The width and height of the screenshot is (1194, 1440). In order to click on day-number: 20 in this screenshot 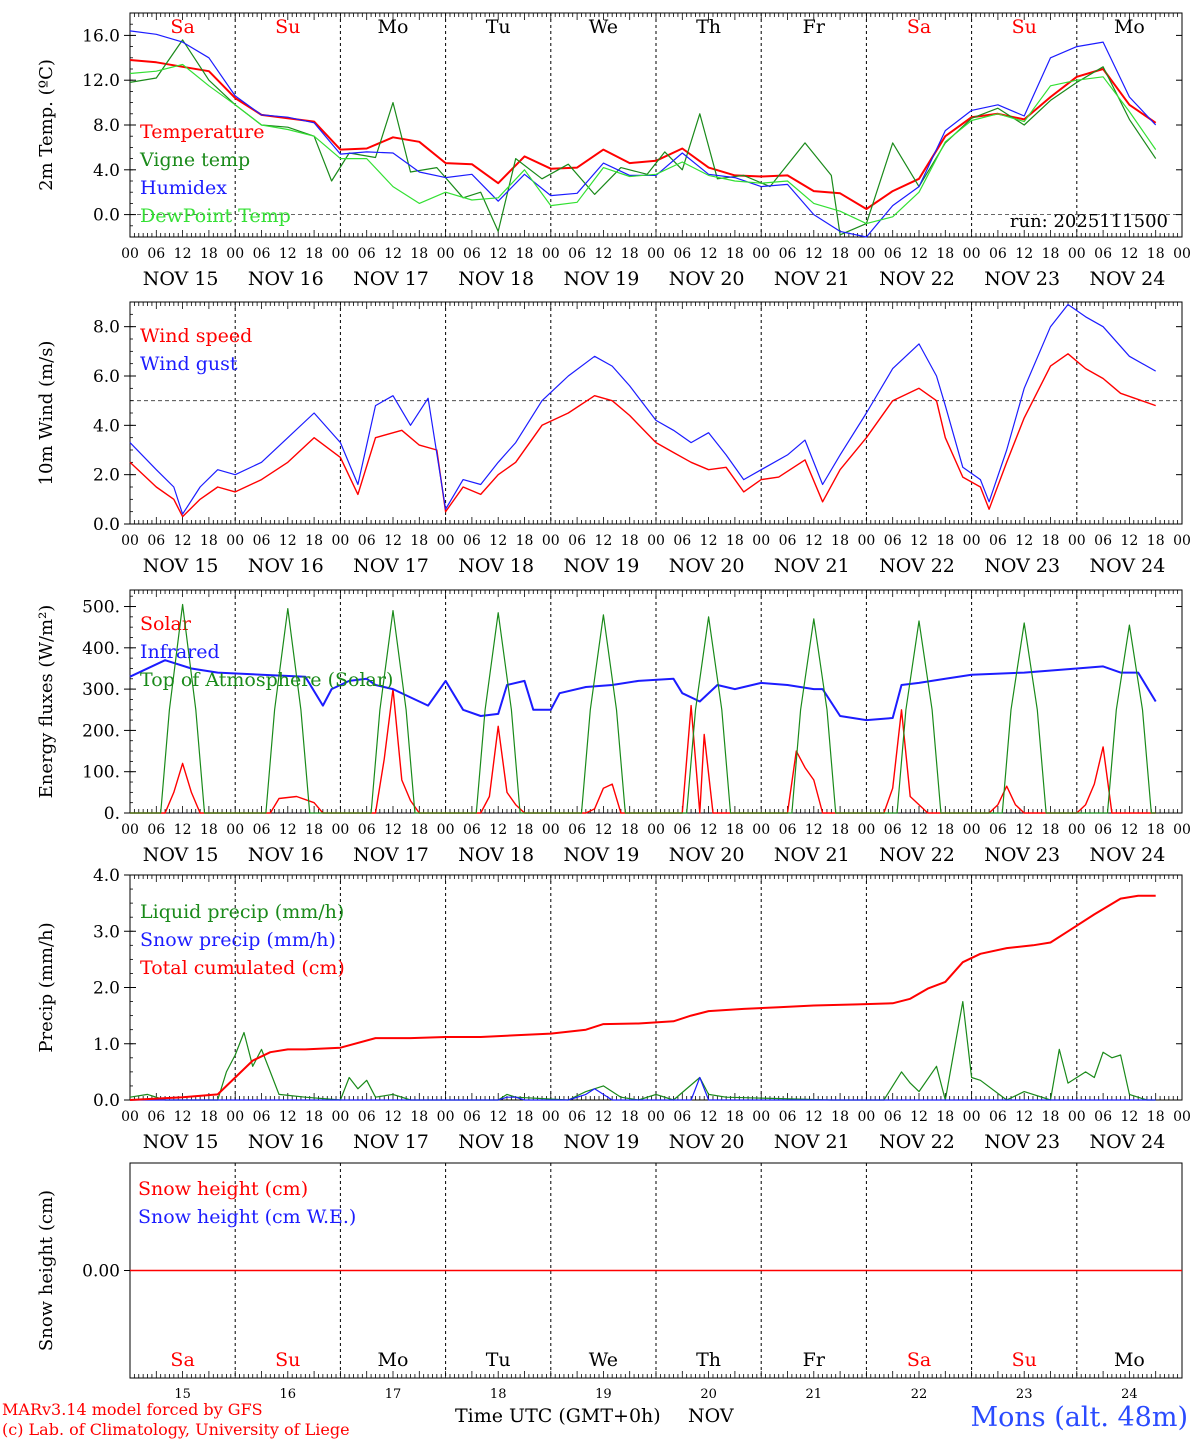, I will do `click(708, 1394)`.